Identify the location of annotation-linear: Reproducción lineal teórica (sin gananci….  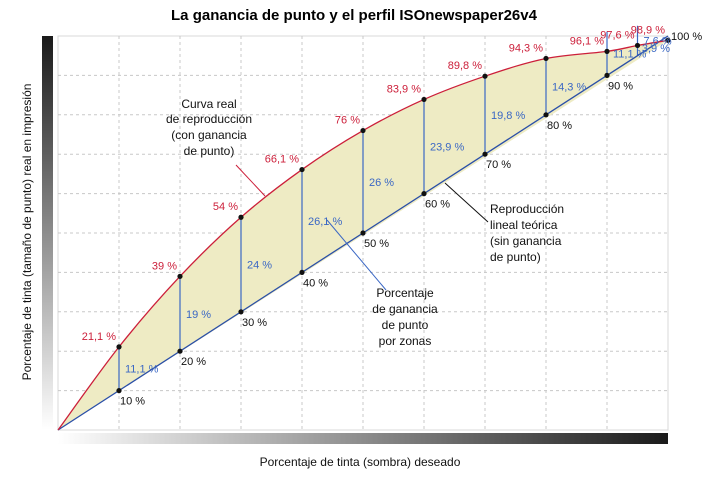
(527, 233).